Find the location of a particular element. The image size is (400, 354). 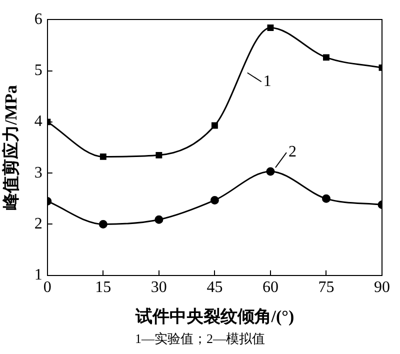

legend-label: 2 is located at coordinates (292, 152).